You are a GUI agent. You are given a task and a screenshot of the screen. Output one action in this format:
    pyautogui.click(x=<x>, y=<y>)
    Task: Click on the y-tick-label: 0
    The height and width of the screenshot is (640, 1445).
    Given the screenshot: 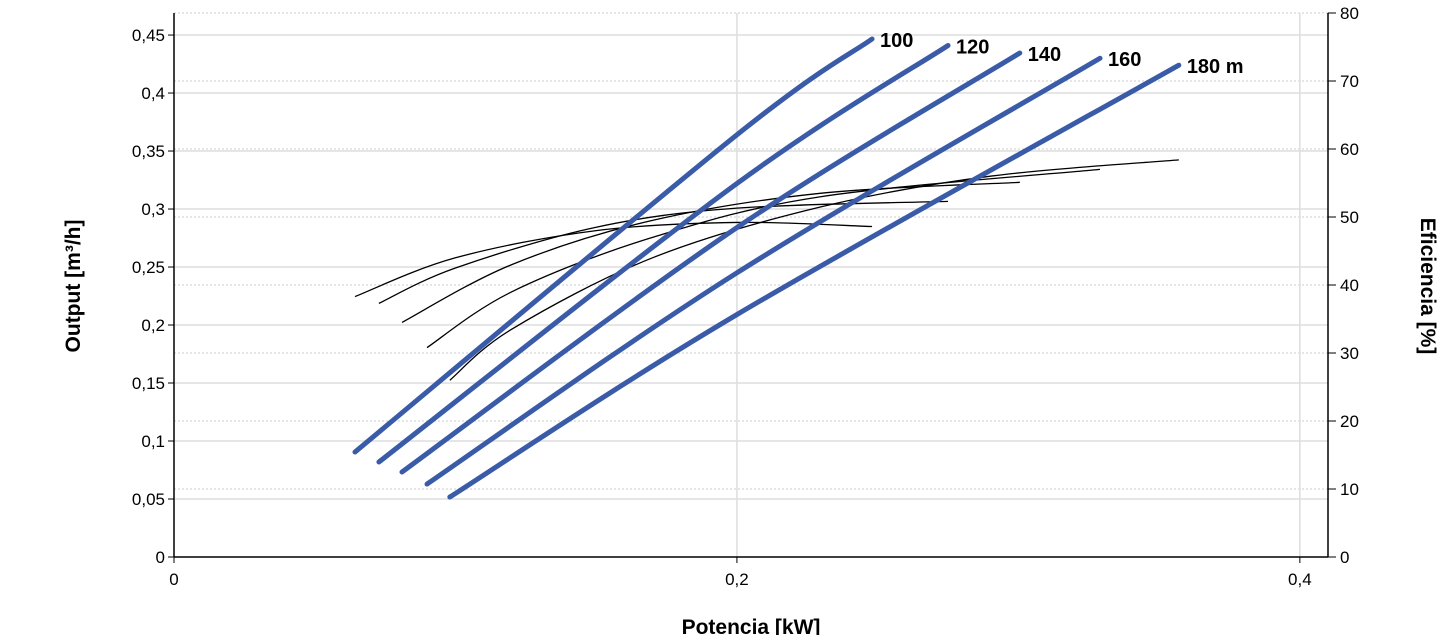 What is the action you would take?
    pyautogui.click(x=160, y=557)
    